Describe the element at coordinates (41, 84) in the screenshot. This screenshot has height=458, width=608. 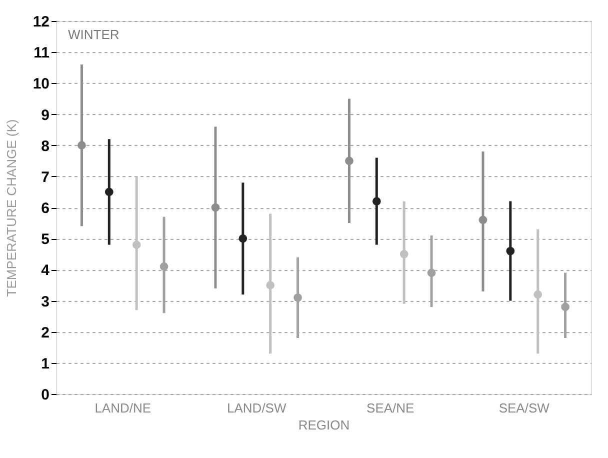
I see `y-tick-label: 10` at that location.